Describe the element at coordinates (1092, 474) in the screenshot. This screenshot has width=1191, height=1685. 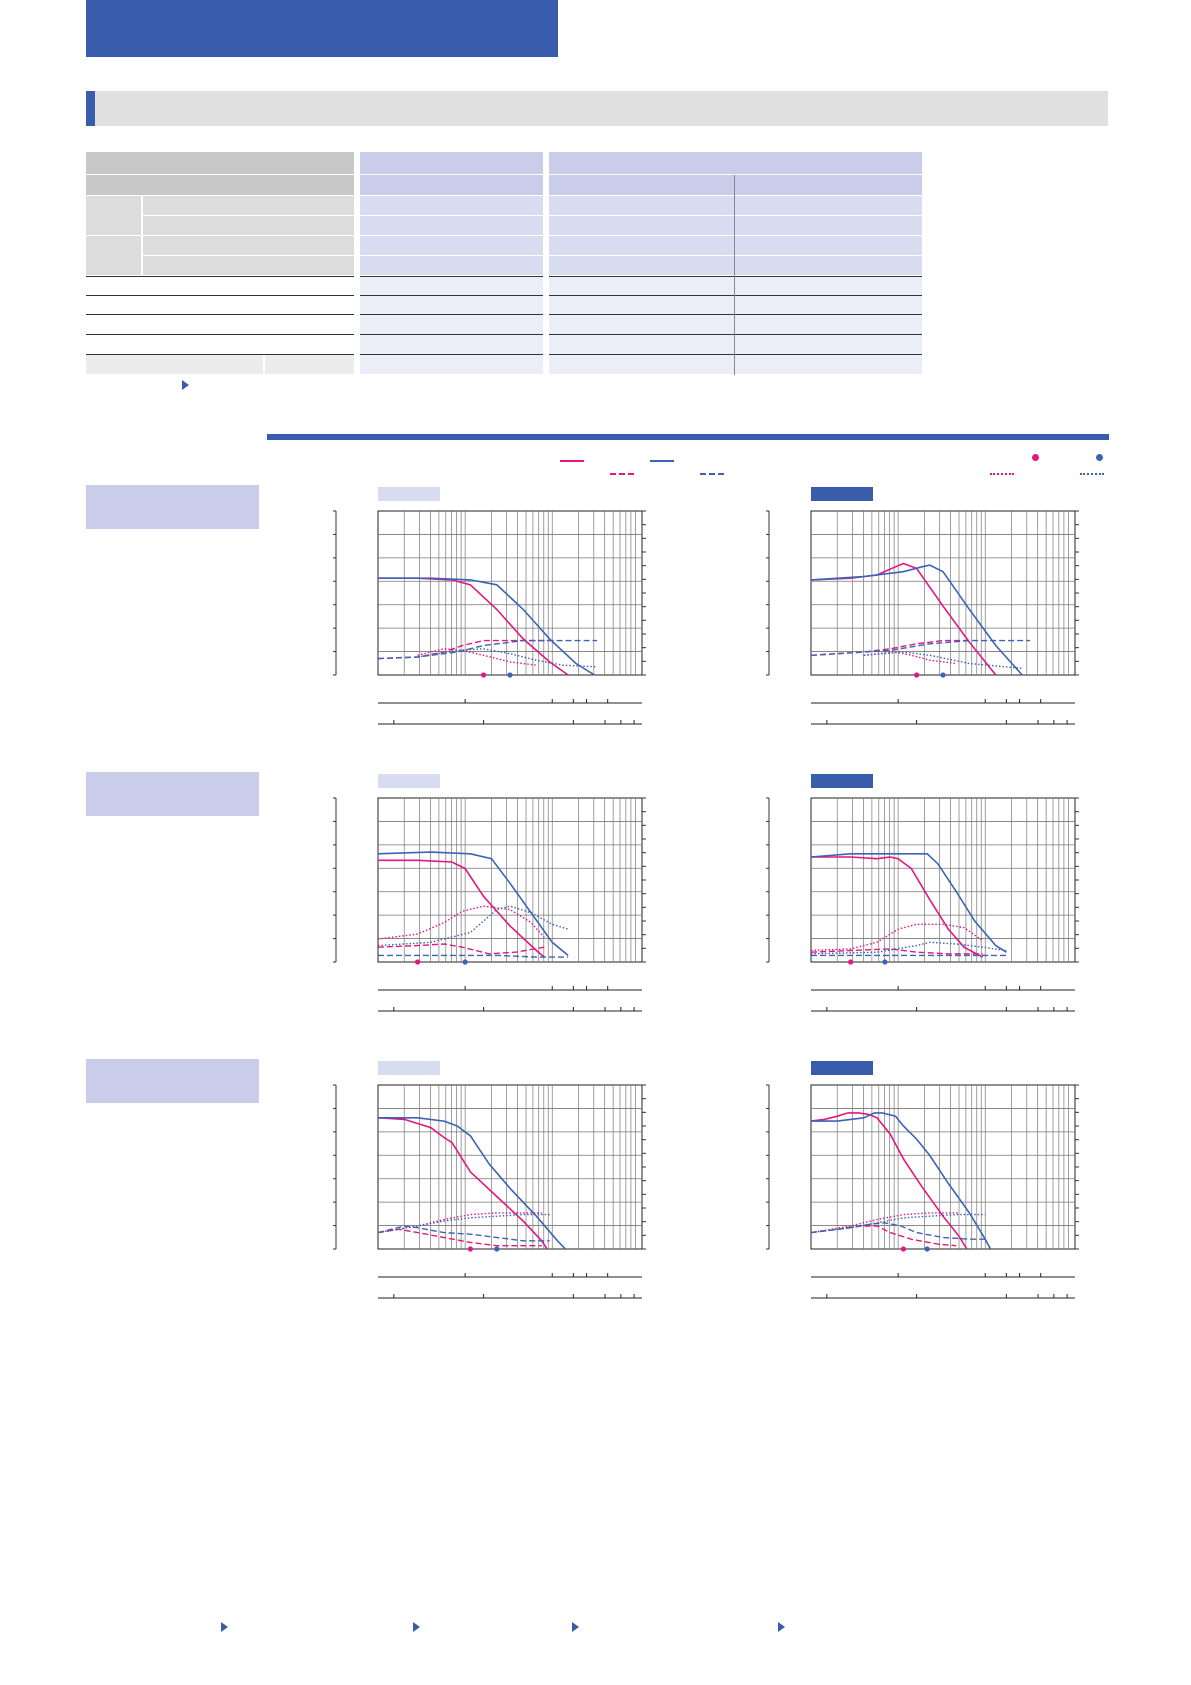
I see `legend-dotted-blue` at that location.